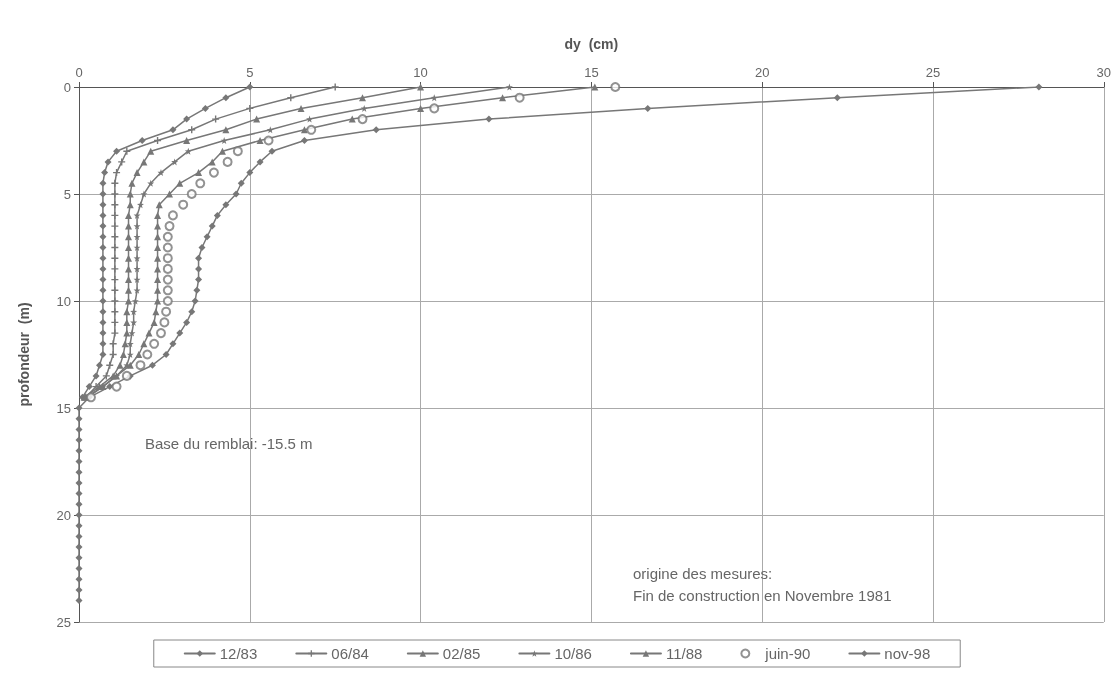 This screenshot has height=675, width=1114. What do you see at coordinates (420, 72) in the screenshot?
I see `x-tick-label: 10` at bounding box center [420, 72].